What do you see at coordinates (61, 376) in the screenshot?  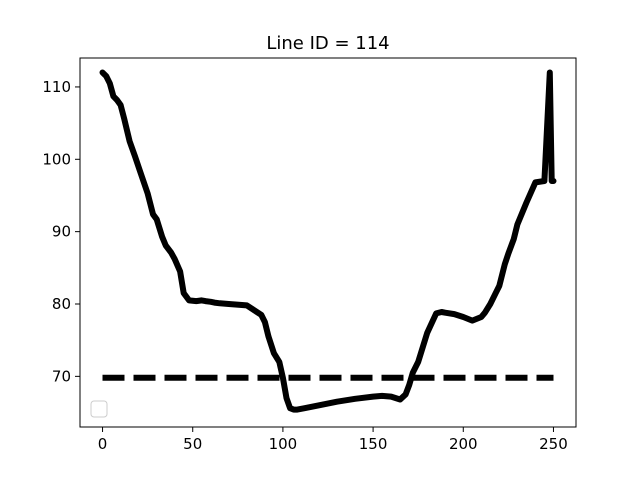 I see `y-tick-label: 70` at bounding box center [61, 376].